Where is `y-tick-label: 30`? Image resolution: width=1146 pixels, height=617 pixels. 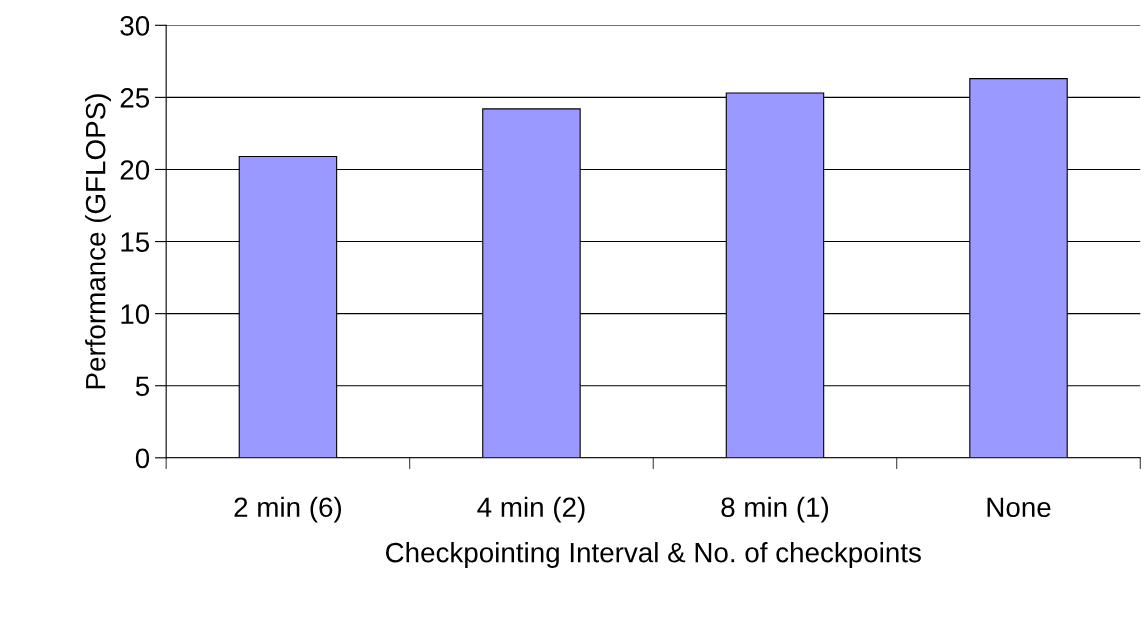
y-tick-label: 30 is located at coordinates (135, 25).